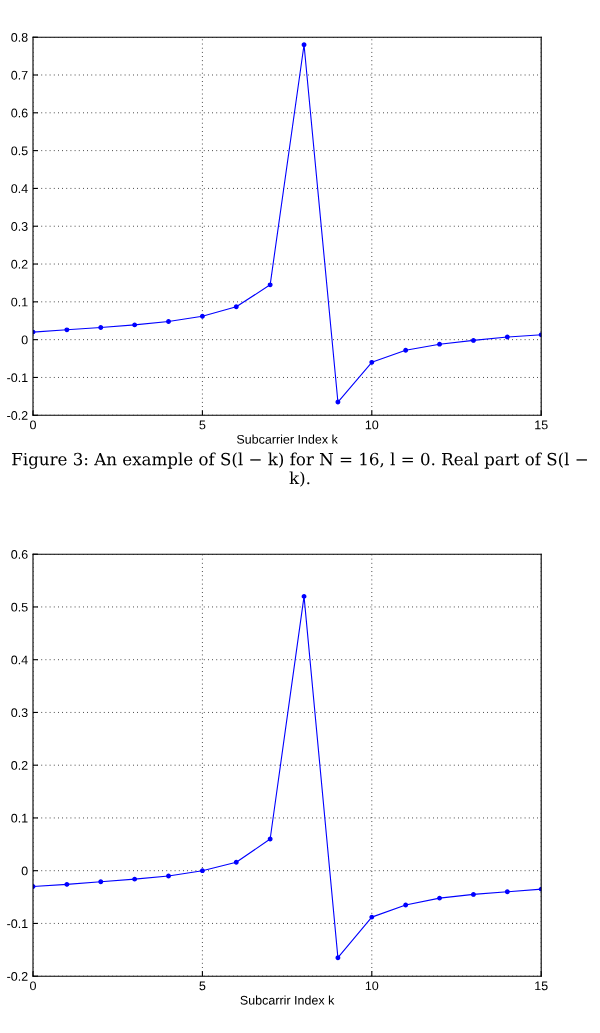  I want to click on caption: Figure 3: An example of S(l − k) for N = 16, l = 0. Real part of S(l − k)., so click(299, 469).